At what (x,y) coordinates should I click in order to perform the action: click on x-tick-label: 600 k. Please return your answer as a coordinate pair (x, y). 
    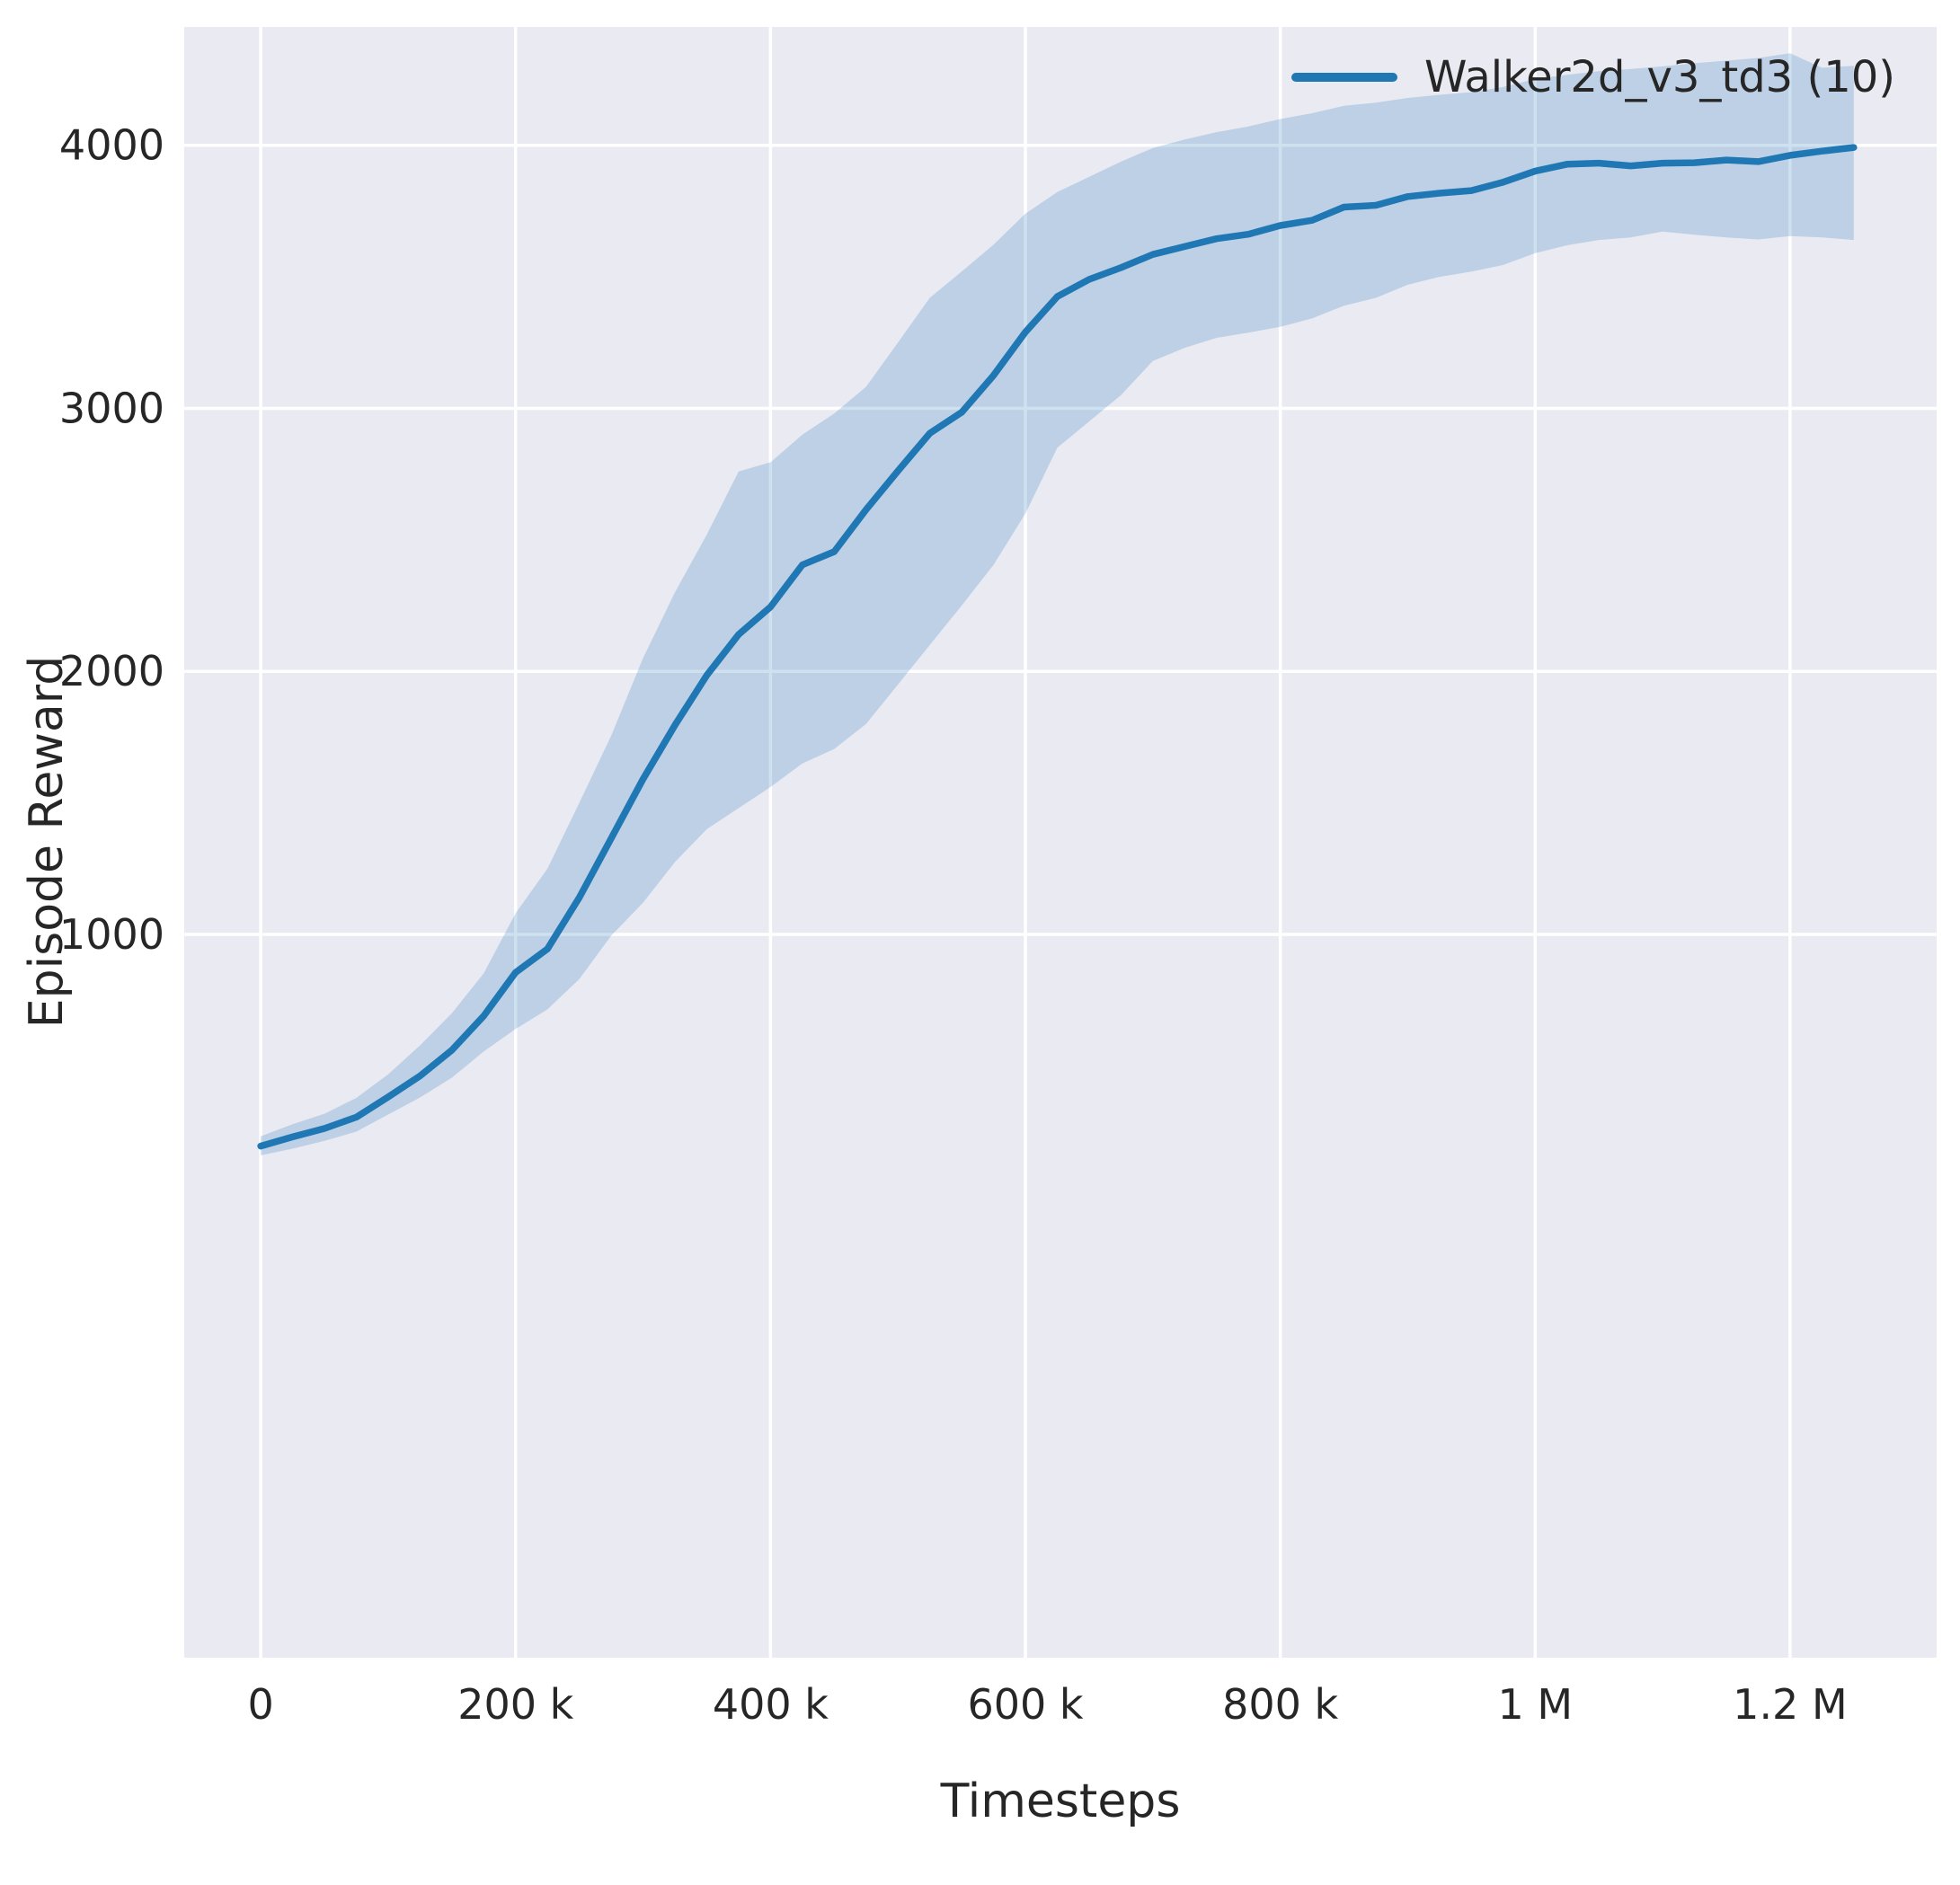
    Looking at the image, I should click on (1025, 1704).